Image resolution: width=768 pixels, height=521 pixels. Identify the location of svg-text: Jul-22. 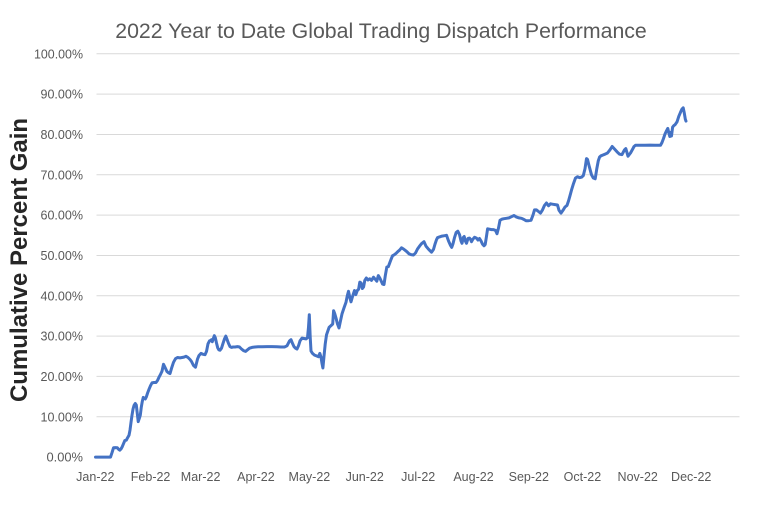
(418, 477).